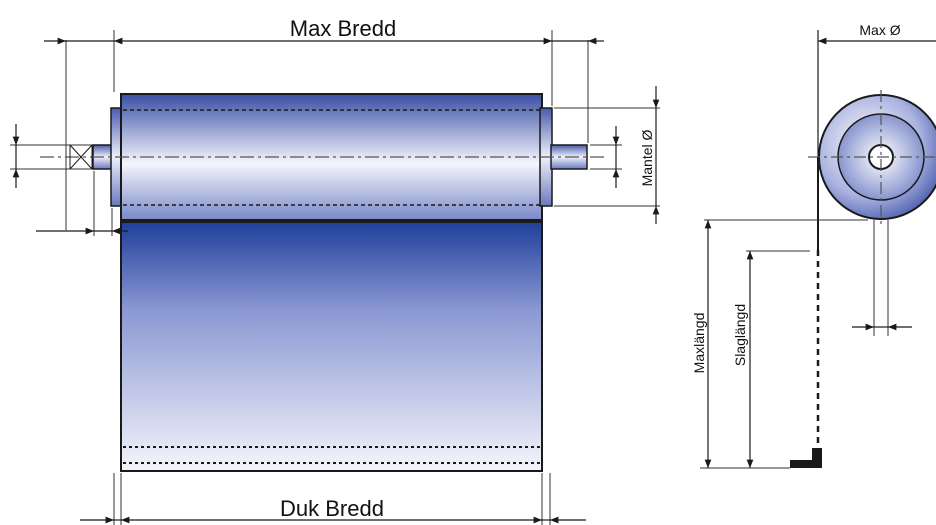  What do you see at coordinates (784, 344) in the screenshot?
I see `length-extension-lines` at bounding box center [784, 344].